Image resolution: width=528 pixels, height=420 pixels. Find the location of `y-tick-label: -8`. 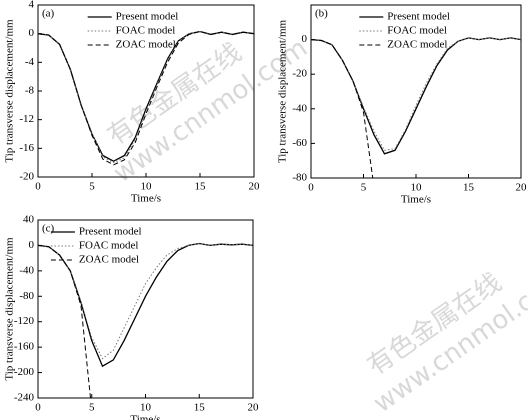

y-tick-label: -8 is located at coordinates (30, 91).